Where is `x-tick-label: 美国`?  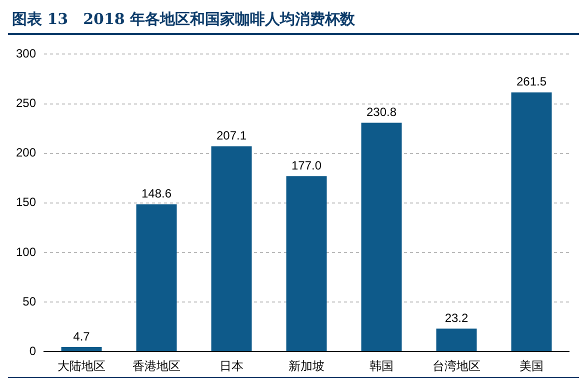 x-tick-label: 美国 is located at coordinates (532, 365).